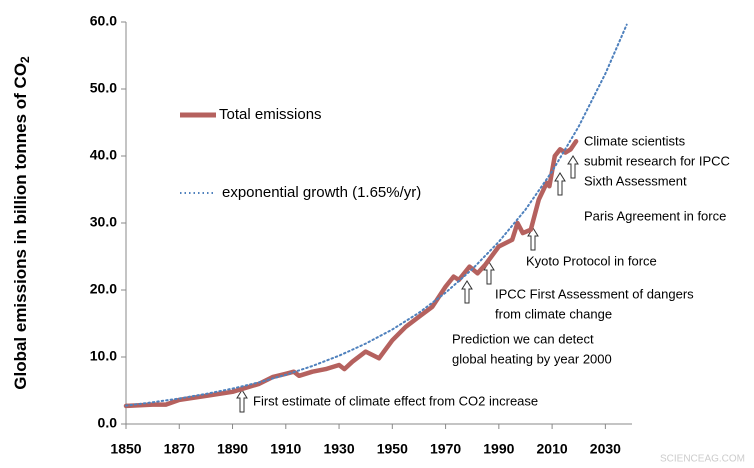 This screenshot has width=754, height=468. What do you see at coordinates (523, 338) in the screenshot?
I see `annotation: Prediction we can detect` at bounding box center [523, 338].